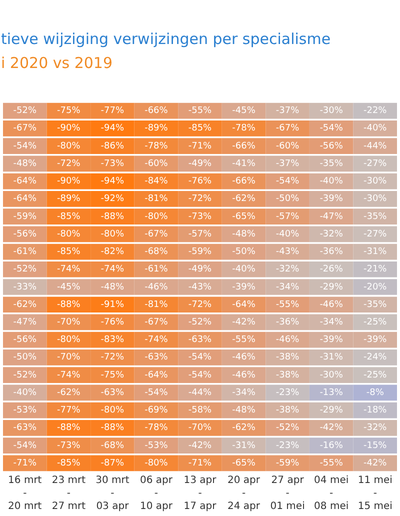  What do you see at coordinates (244, 111) in the screenshot?
I see `data-label: -45%` at bounding box center [244, 111].